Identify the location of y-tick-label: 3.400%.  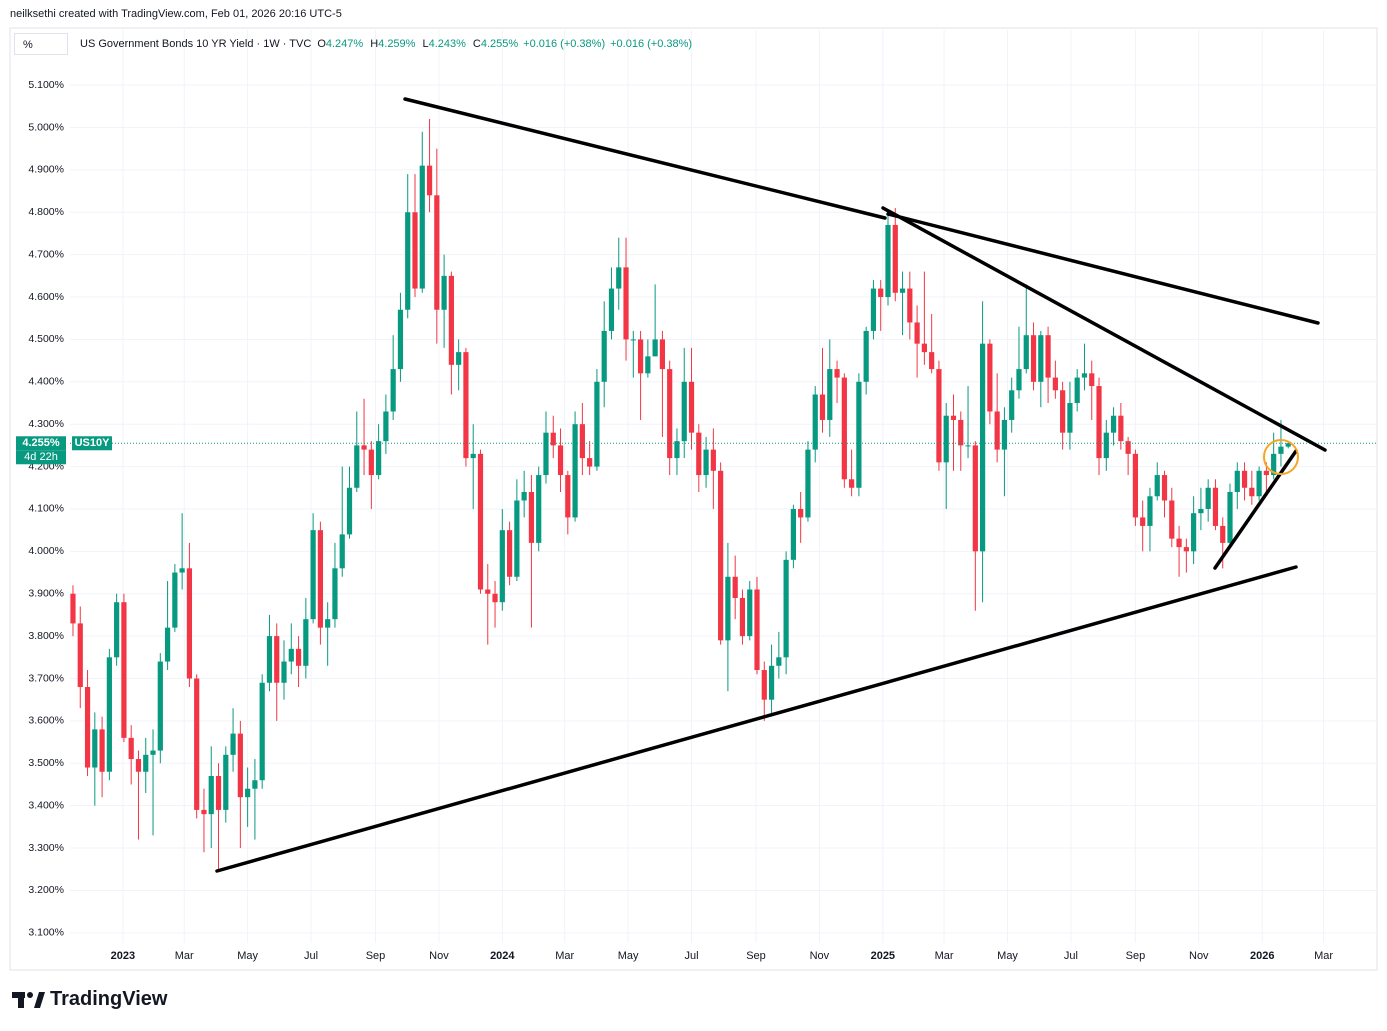
(46, 805).